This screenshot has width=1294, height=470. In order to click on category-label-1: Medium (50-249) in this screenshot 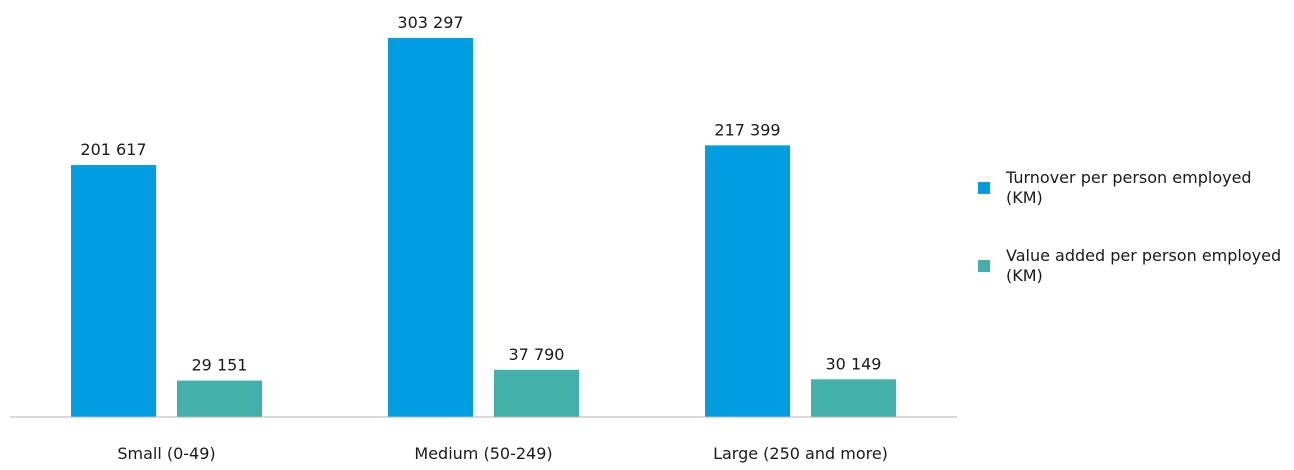, I will do `click(483, 453)`.